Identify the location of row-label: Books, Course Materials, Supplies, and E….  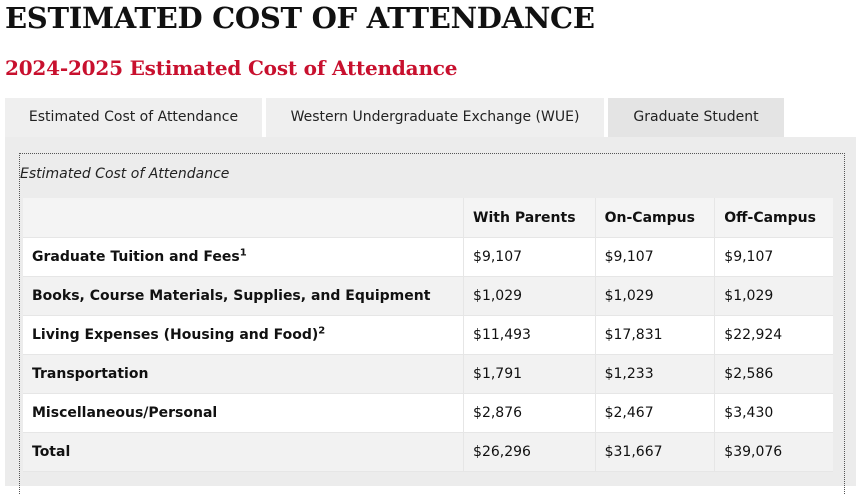
(244, 296).